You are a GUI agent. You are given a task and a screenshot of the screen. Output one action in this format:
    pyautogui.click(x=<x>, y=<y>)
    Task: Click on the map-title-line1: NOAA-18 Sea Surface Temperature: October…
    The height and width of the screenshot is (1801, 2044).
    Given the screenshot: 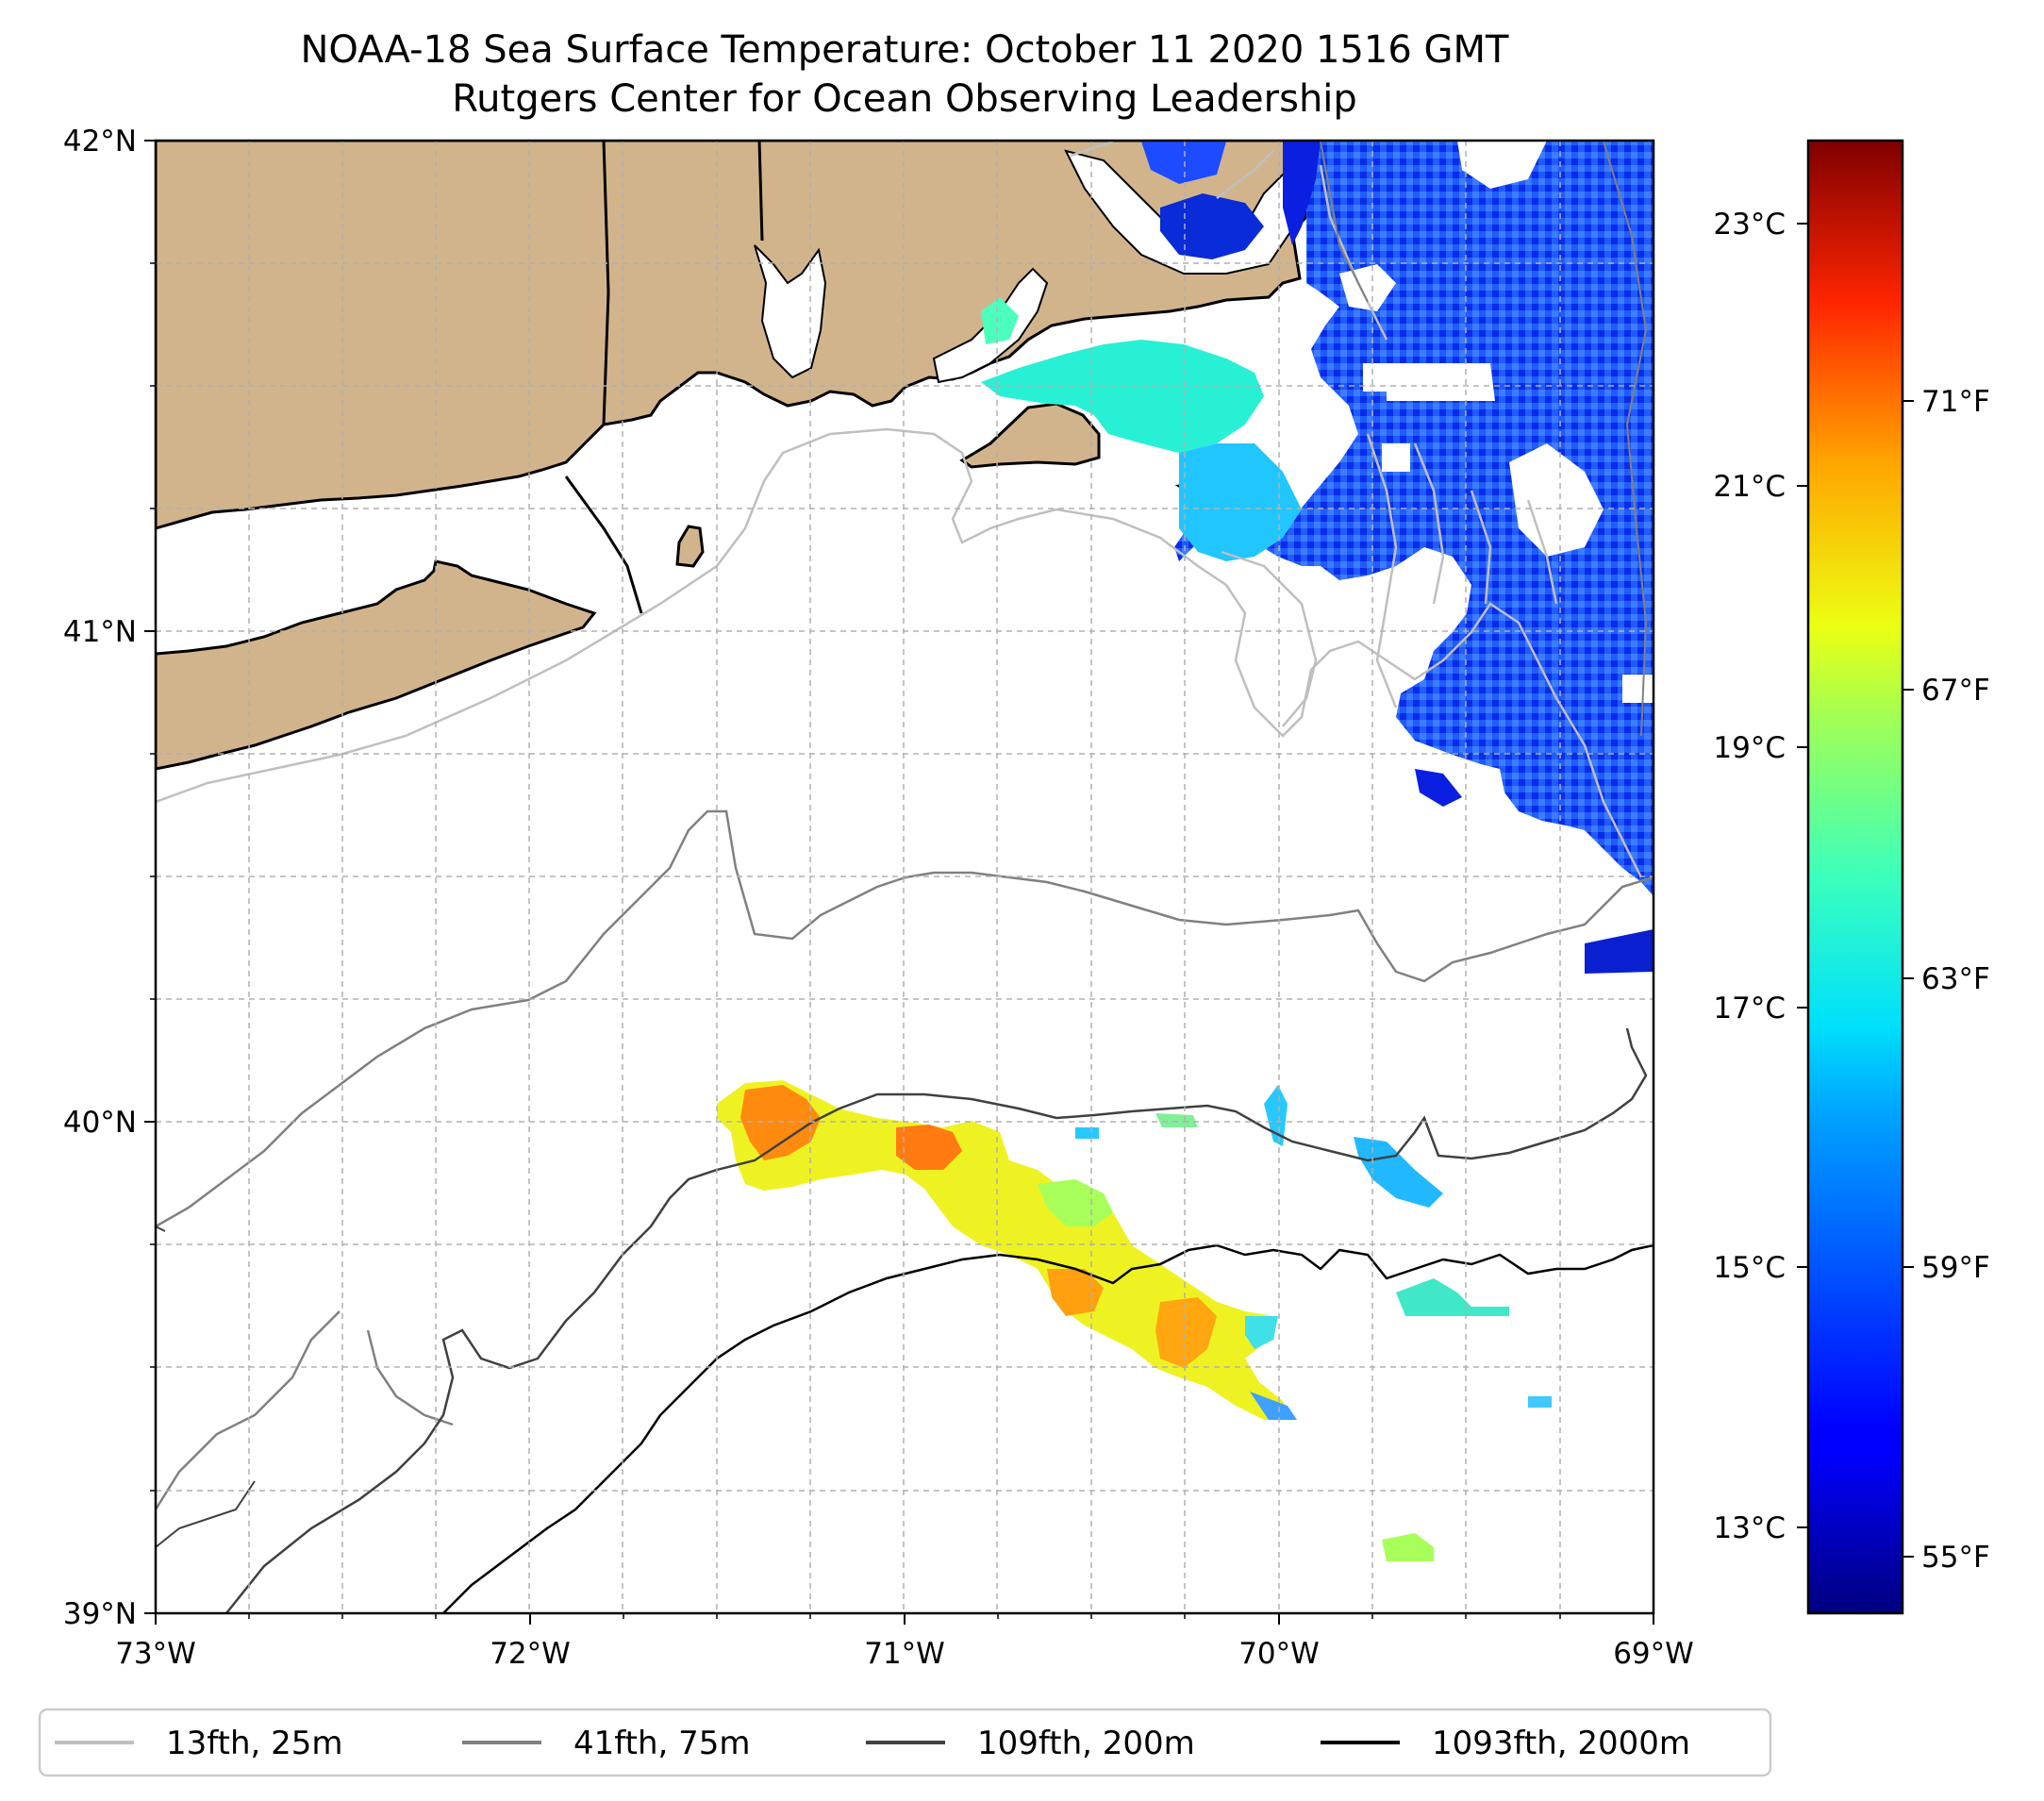 What is the action you would take?
    pyautogui.click(x=905, y=50)
    